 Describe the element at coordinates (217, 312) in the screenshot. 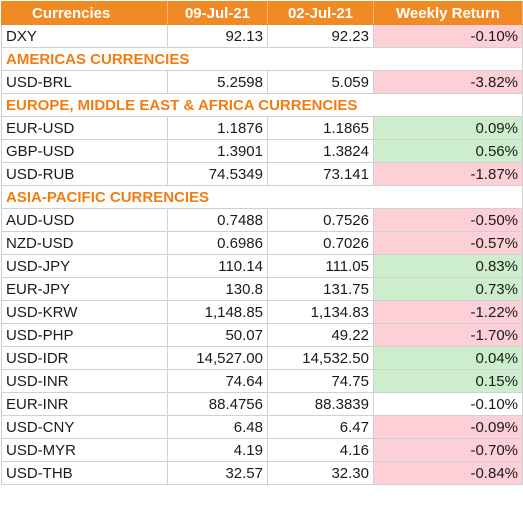

I see `current-value: 1,148.85` at that location.